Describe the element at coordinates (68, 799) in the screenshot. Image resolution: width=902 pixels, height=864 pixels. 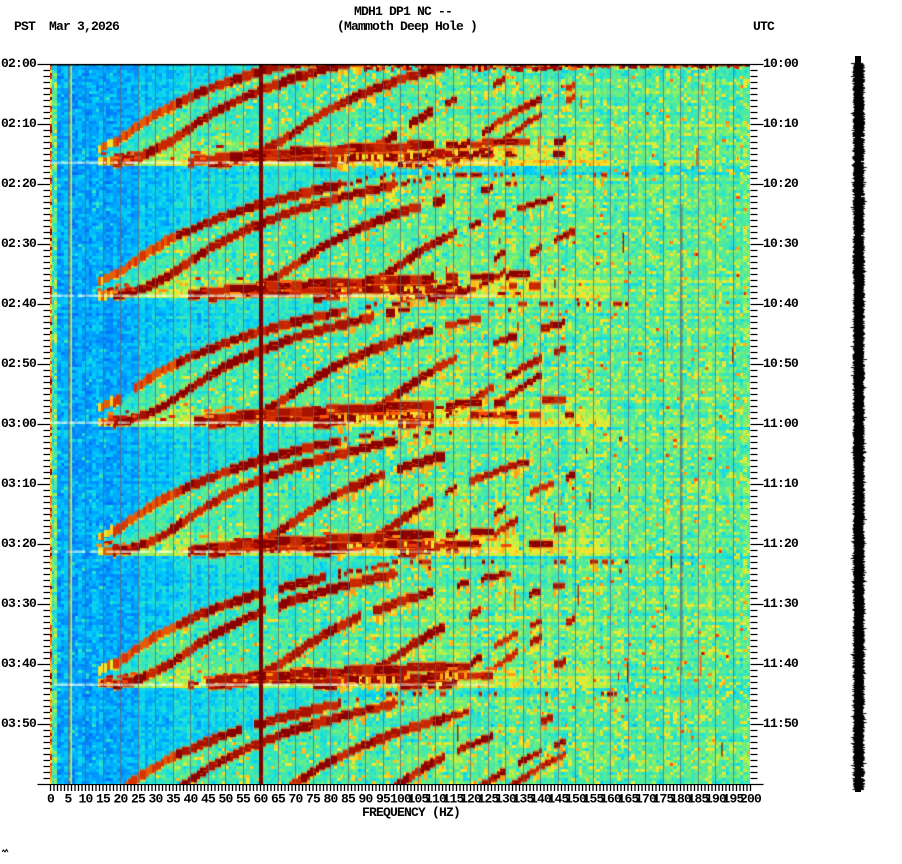
I see `svg-text: 5` at that location.